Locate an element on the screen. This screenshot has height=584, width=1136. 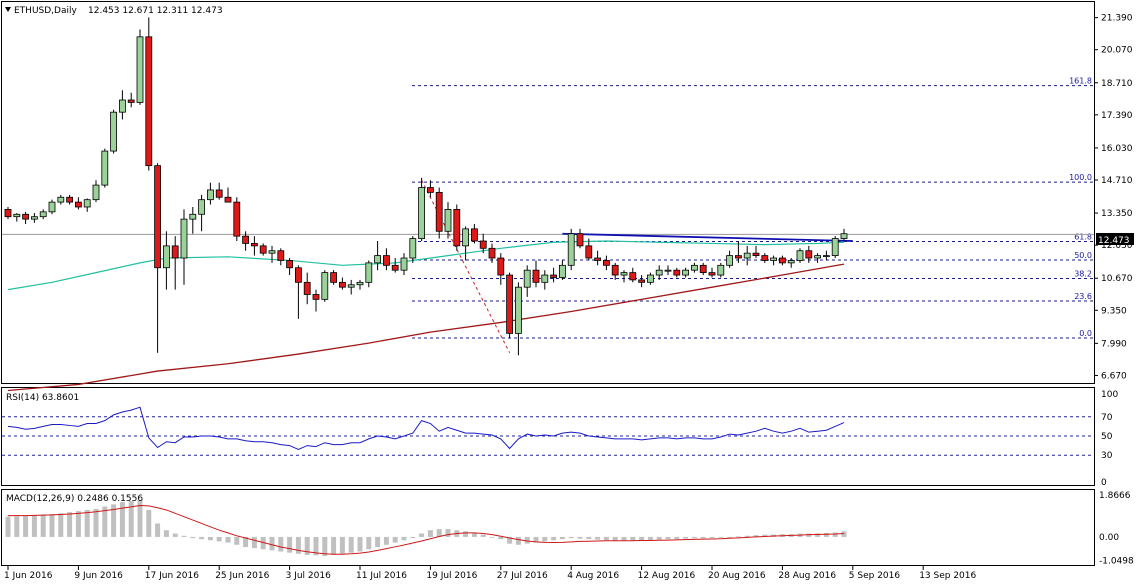
x-tick-label: 5 Sep 2016 is located at coordinates (875, 576).